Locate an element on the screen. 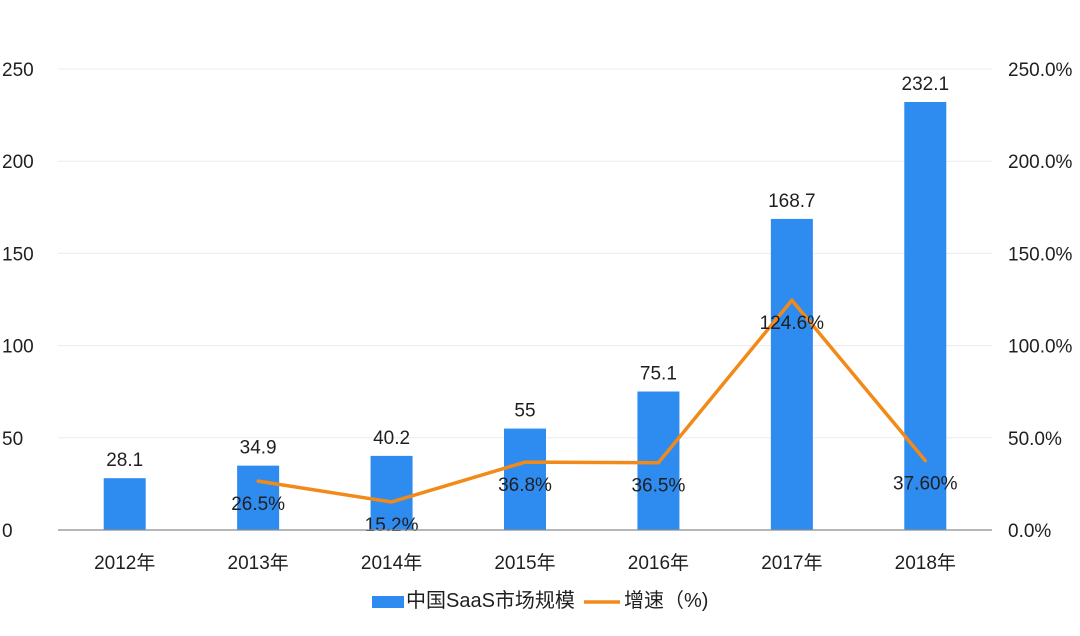 This screenshot has height=636, width=1080. legend: 中国SaaS市场规模 增速（%) is located at coordinates (540, 600).